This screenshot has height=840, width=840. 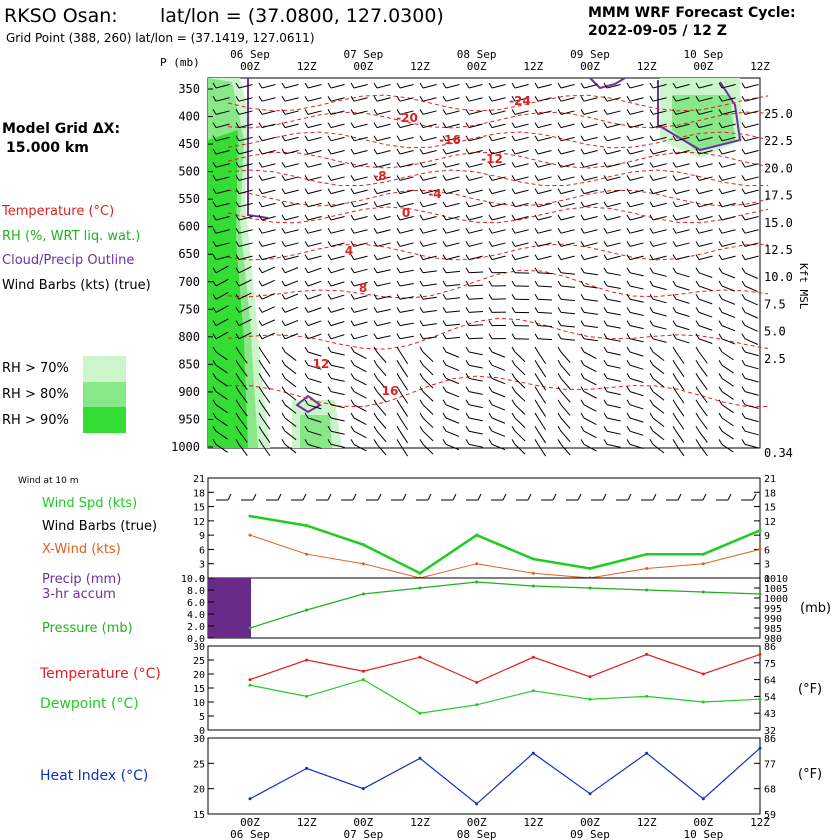 I want to click on right-tick: 990, so click(x=773, y=619).